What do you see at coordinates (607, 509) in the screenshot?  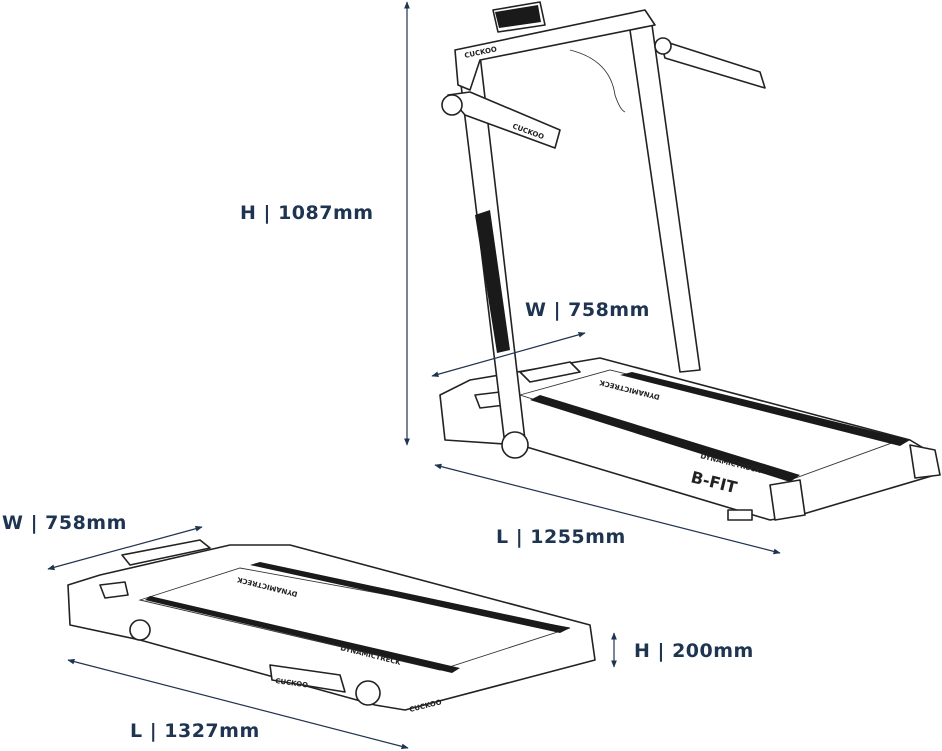 I see `upright-length-arrow` at bounding box center [607, 509].